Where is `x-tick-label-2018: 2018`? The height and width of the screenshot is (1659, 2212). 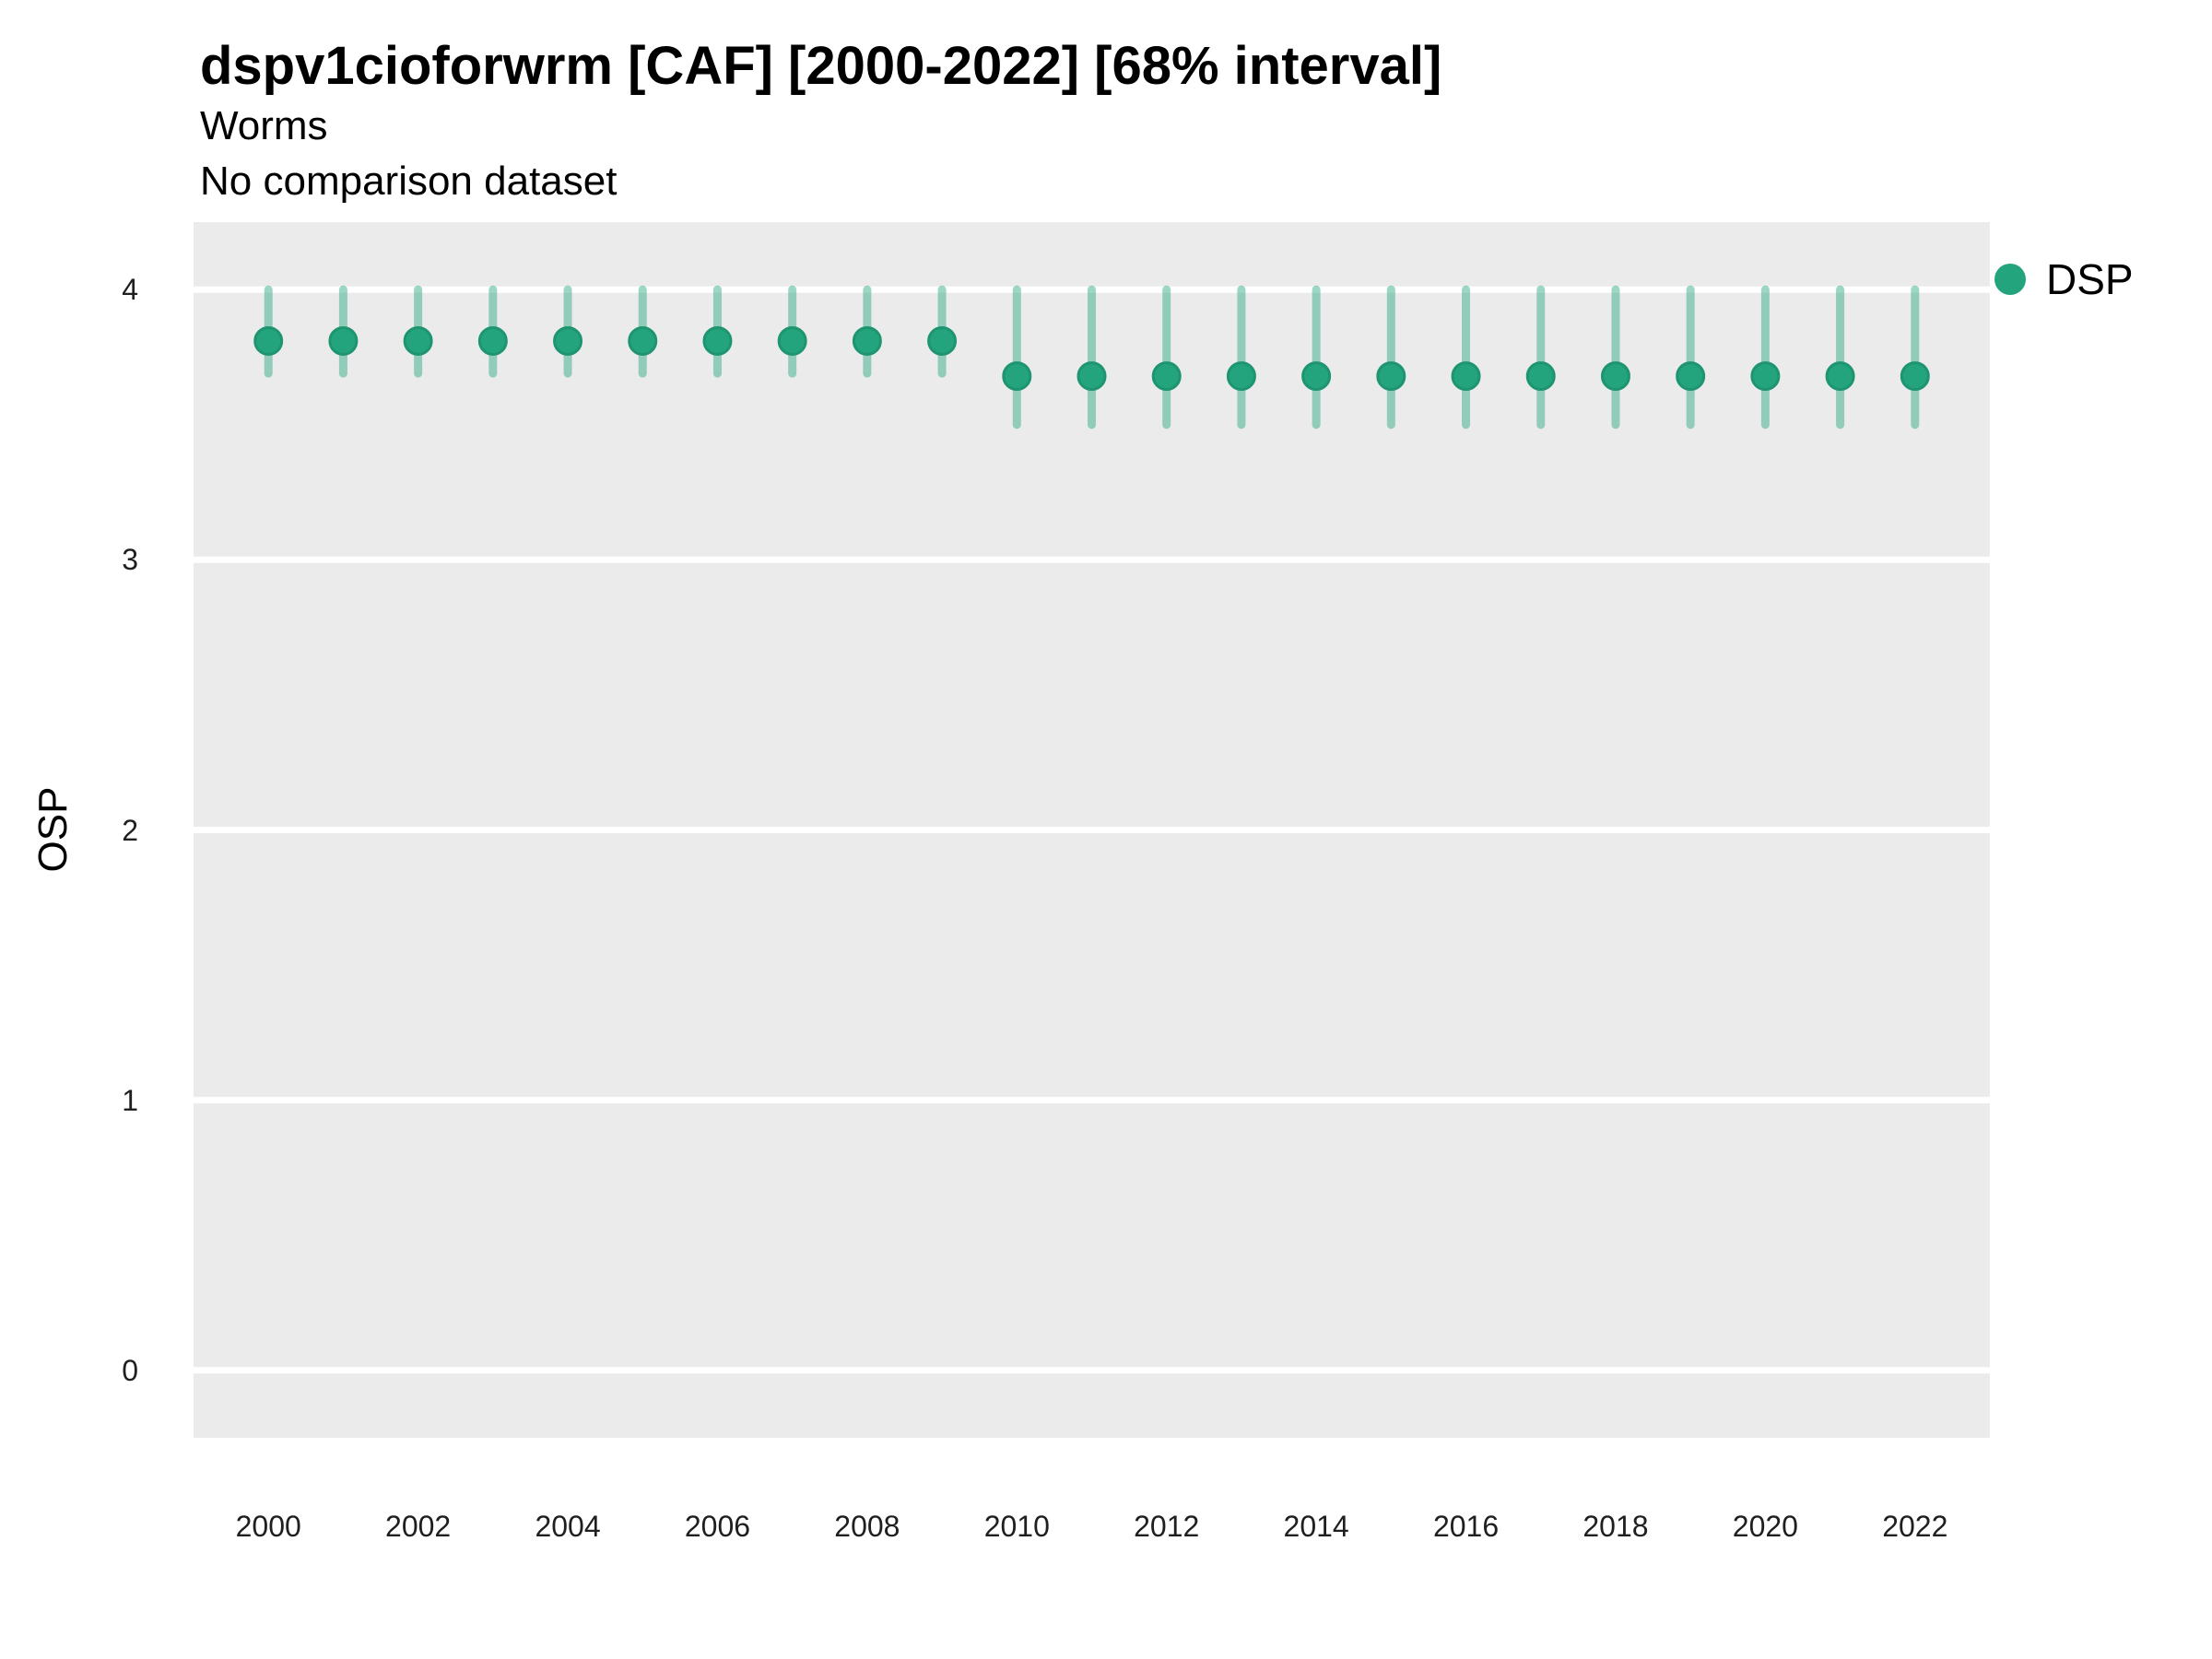 x-tick-label-2018: 2018 is located at coordinates (1616, 1526).